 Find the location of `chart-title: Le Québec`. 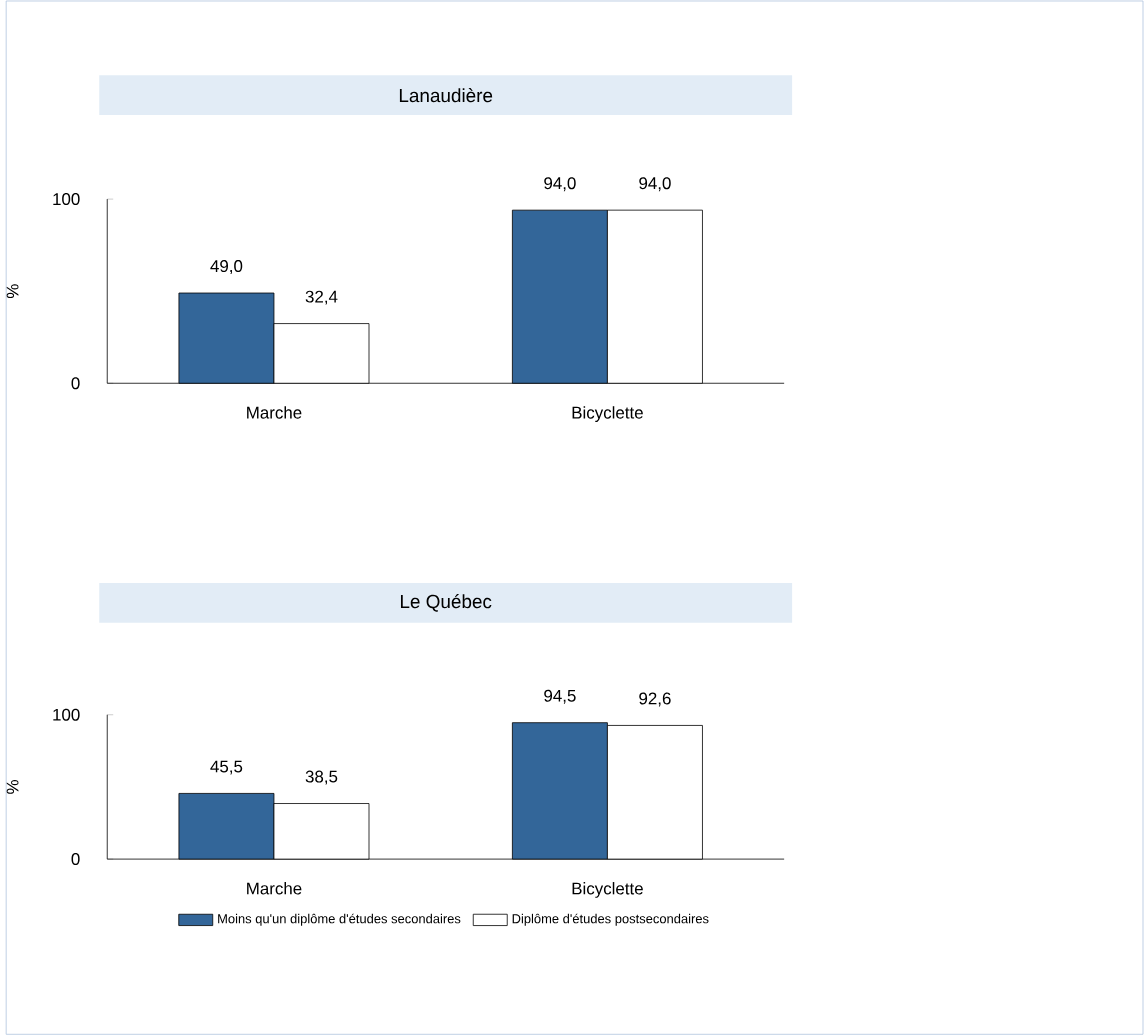

chart-title: Le Québec is located at coordinates (446, 602).